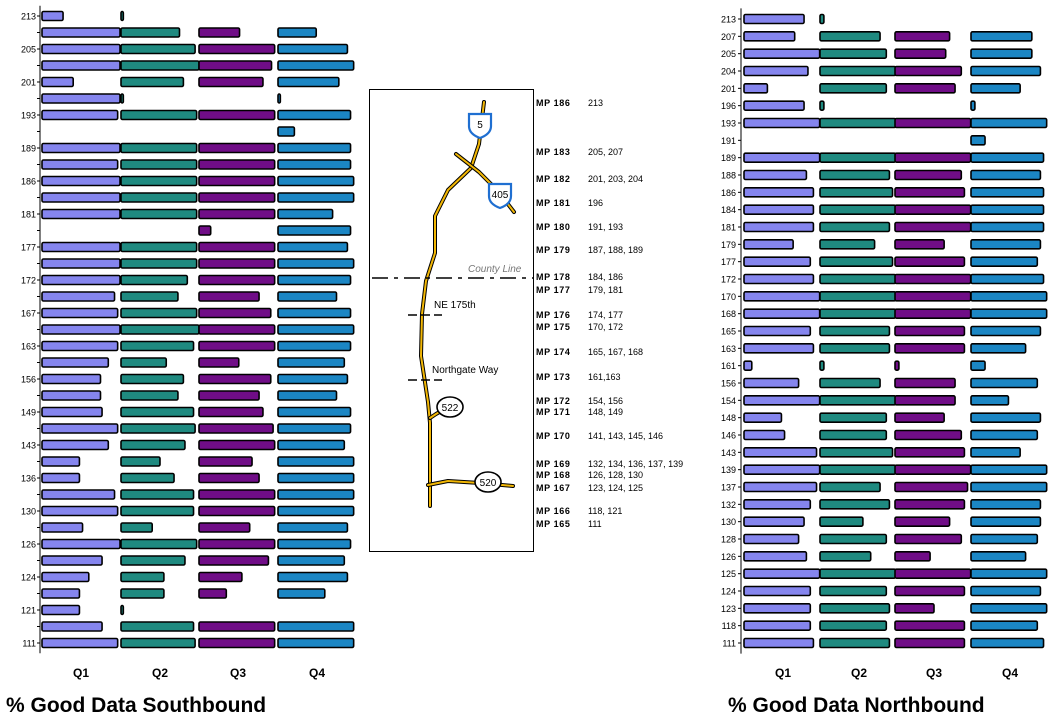  What do you see at coordinates (728, 158) in the screenshot?
I see `northbound-tick-label: 189` at bounding box center [728, 158].